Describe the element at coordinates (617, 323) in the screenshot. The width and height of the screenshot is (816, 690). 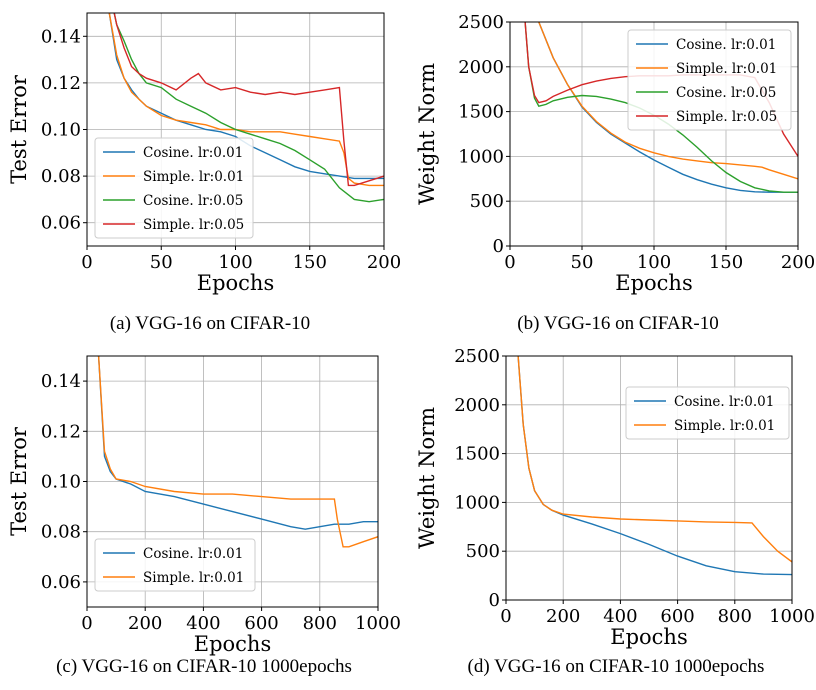
I see `chart-caption: (b) VGG-16 on CIFAR-10` at that location.